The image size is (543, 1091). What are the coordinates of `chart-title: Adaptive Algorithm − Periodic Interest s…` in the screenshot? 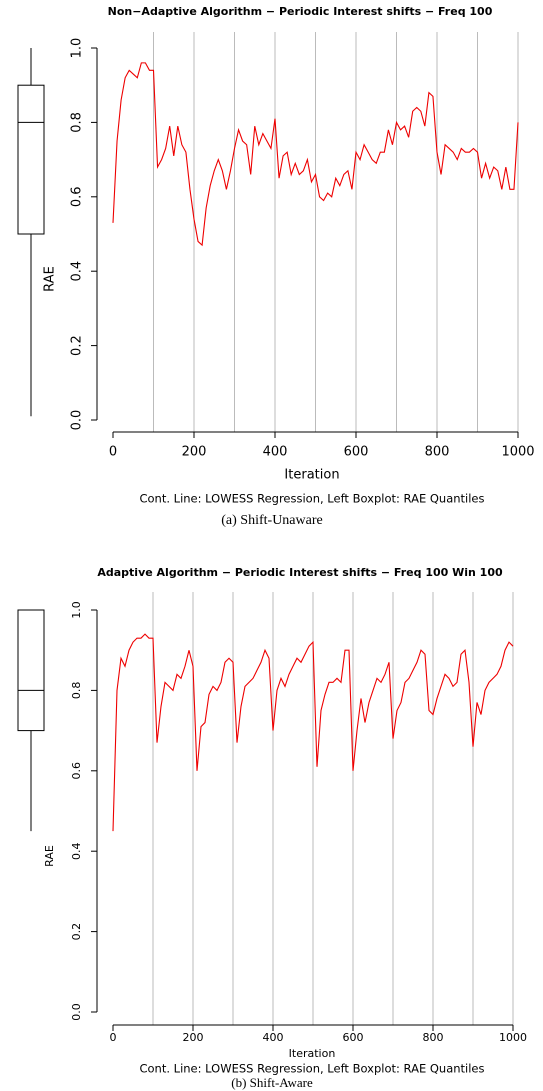 It's located at (300, 572).